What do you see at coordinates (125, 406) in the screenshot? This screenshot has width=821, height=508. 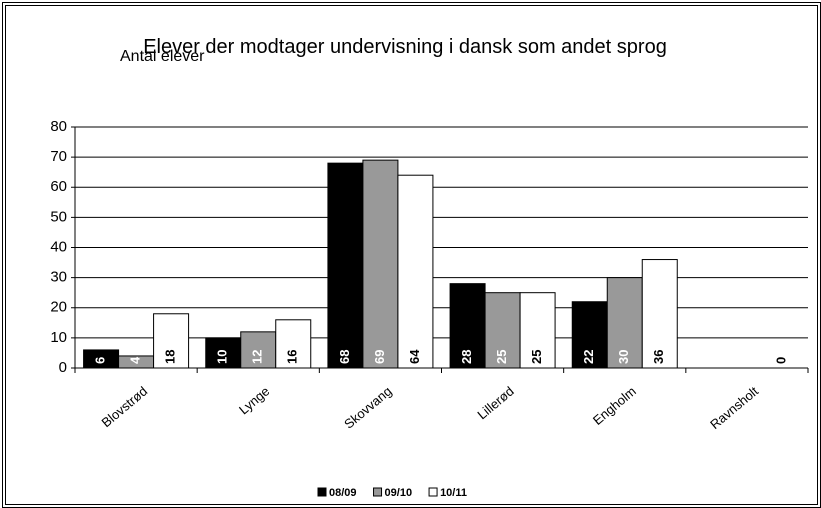 I see `x-tick-label: Blovstrød` at bounding box center [125, 406].